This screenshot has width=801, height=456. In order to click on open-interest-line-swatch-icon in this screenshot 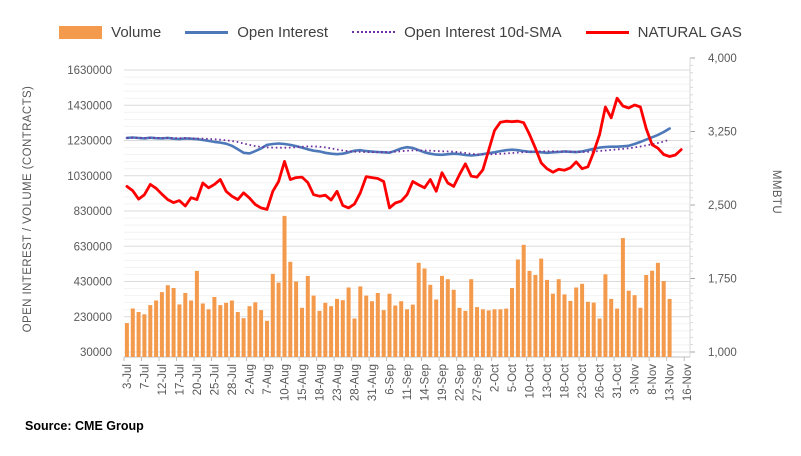, I will do `click(207, 32)`.